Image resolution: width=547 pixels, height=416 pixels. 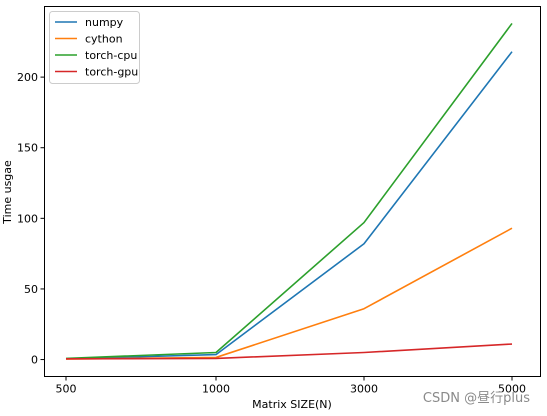 I want to click on y-tick-label: 50, so click(x=31, y=289).